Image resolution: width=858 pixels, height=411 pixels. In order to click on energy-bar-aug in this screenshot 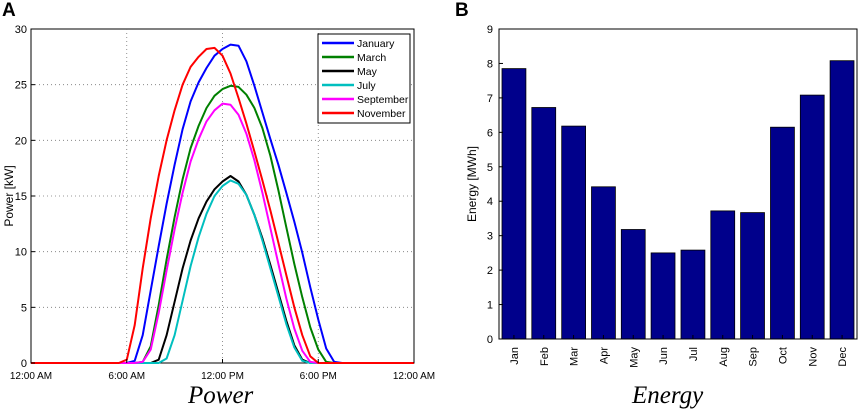, I will do `click(723, 275)`.